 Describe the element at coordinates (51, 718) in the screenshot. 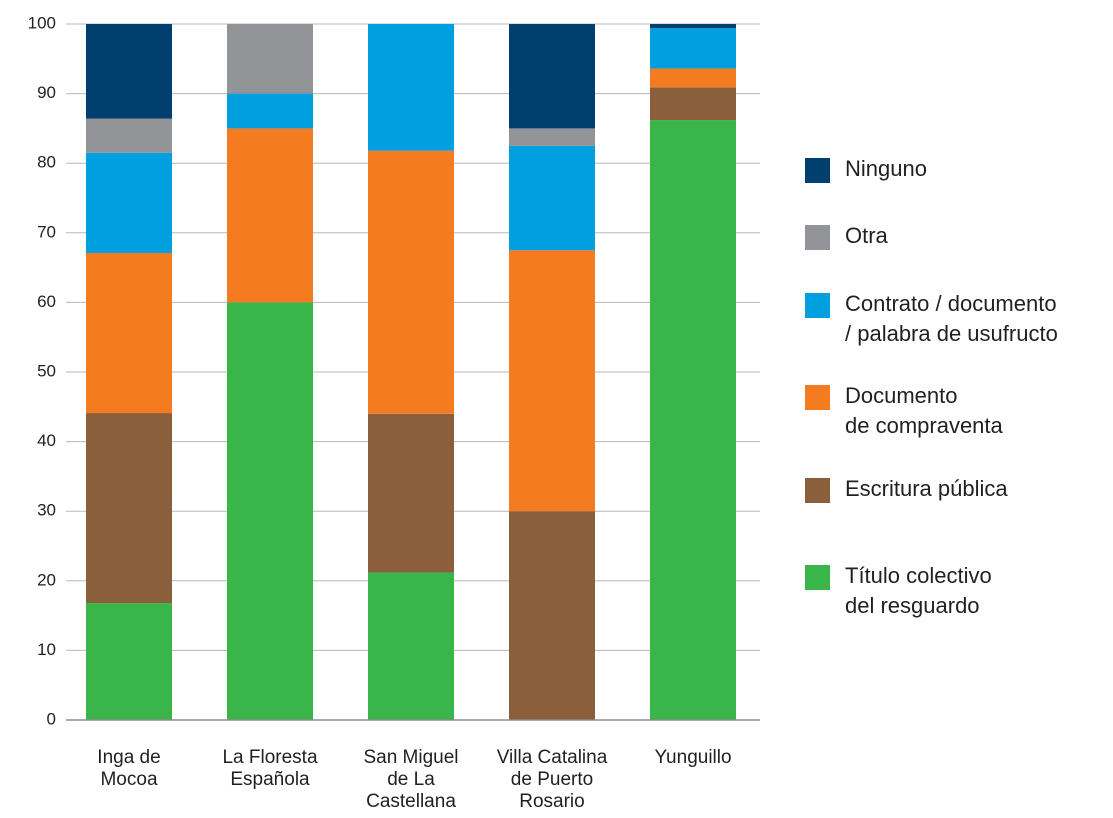

I see `y-tick-label: 0` at that location.